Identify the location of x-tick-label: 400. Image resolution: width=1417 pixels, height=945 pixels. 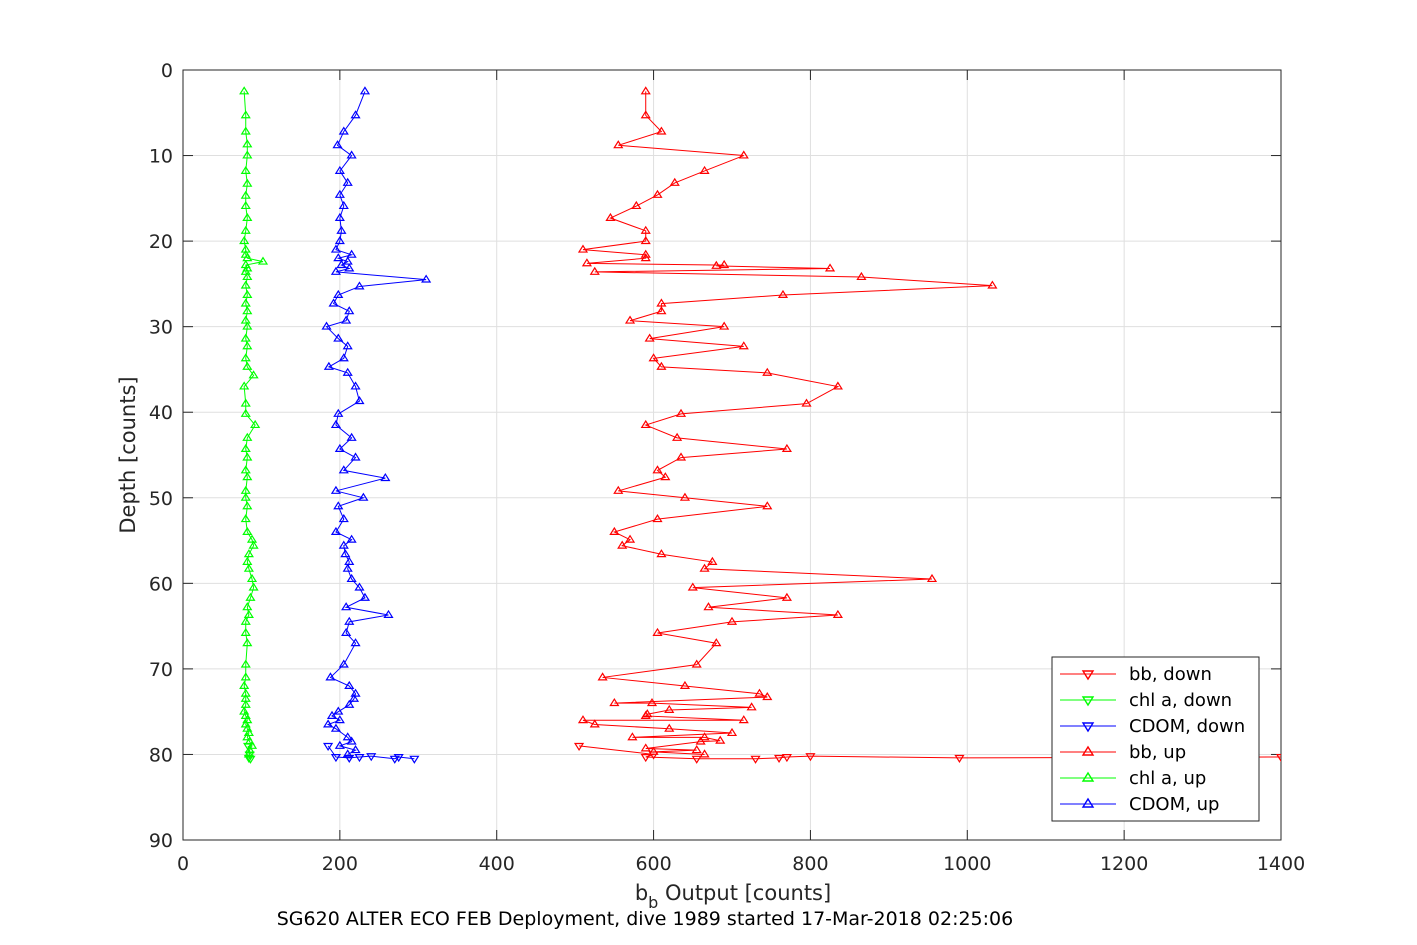
(497, 864).